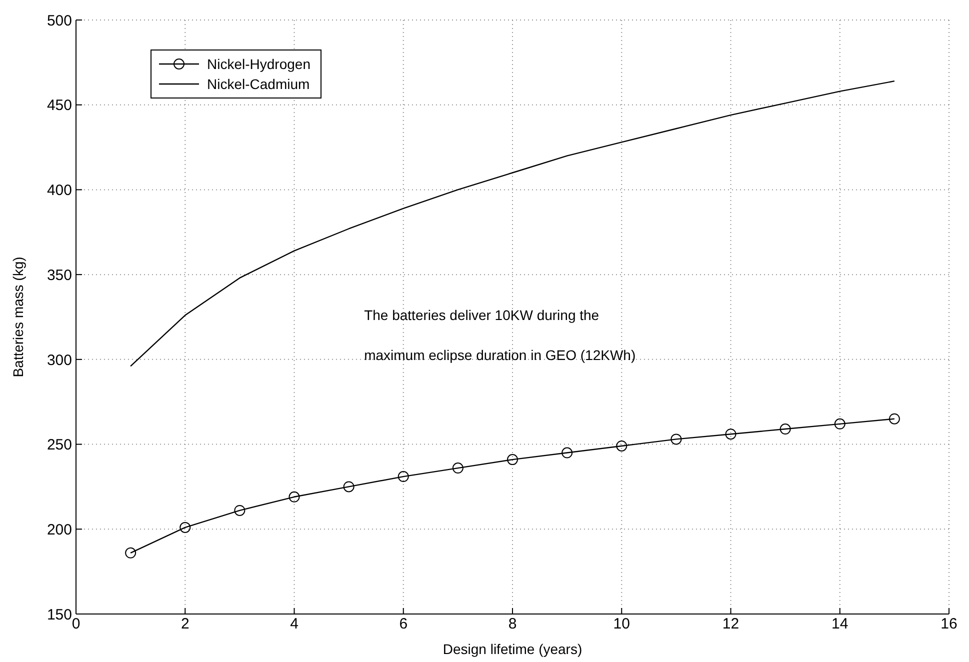 This screenshot has height=662, width=969. What do you see at coordinates (621, 624) in the screenshot?
I see `x-tick-label: 10` at bounding box center [621, 624].